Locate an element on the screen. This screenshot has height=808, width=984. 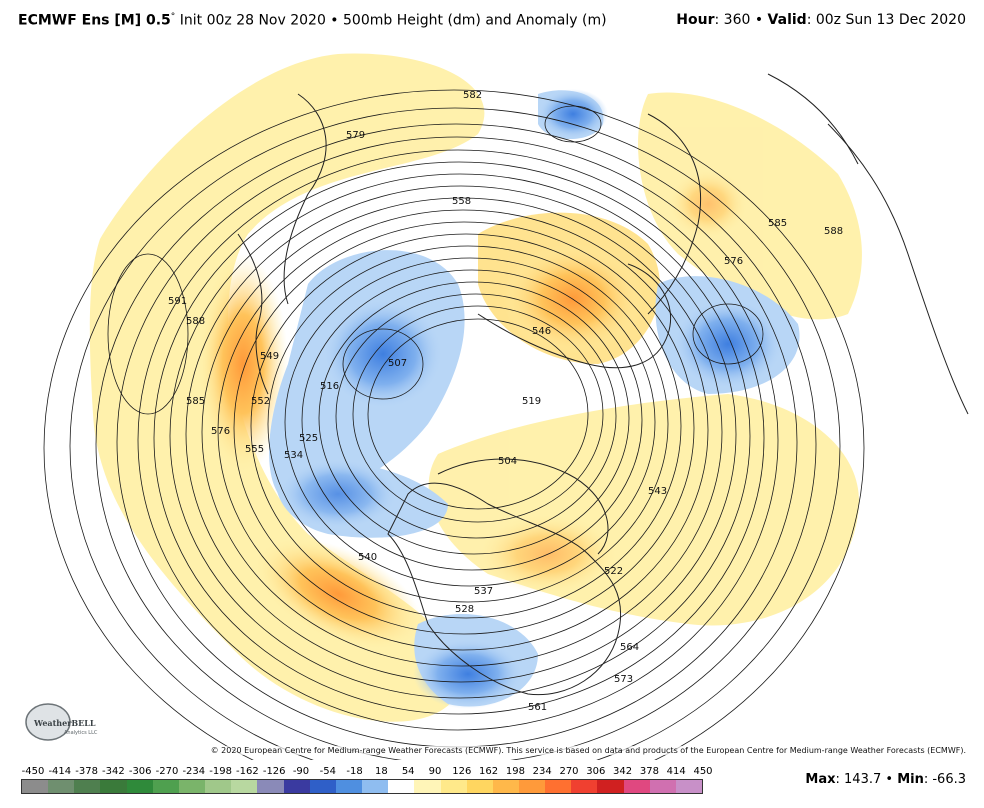
contour-label: 543 is located at coordinates (657, 491).